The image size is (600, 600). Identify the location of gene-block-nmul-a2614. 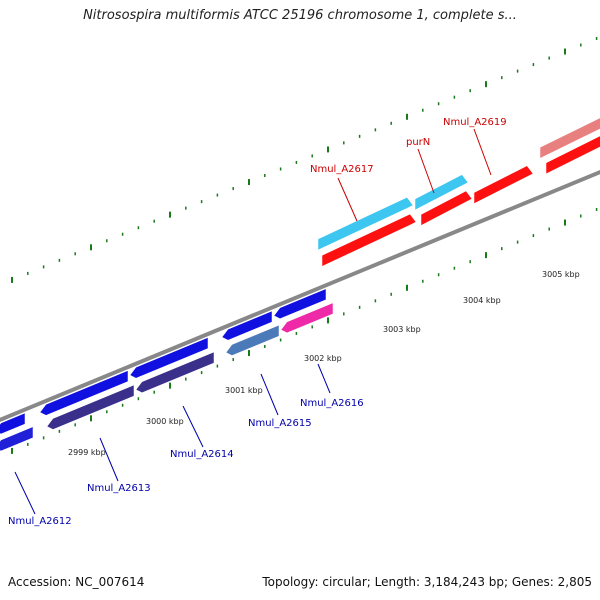
(169, 358).